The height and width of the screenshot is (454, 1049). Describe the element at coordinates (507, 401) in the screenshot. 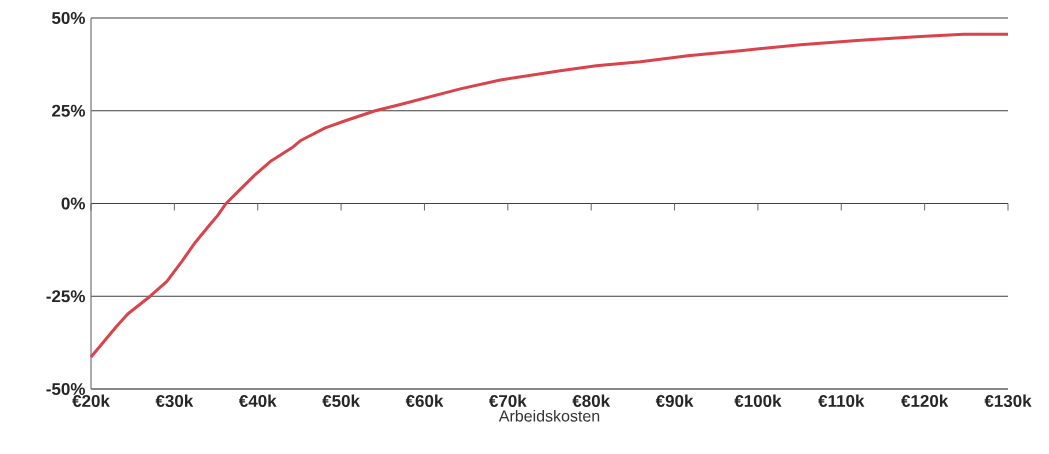

I see `x-tick-label: €70k` at that location.